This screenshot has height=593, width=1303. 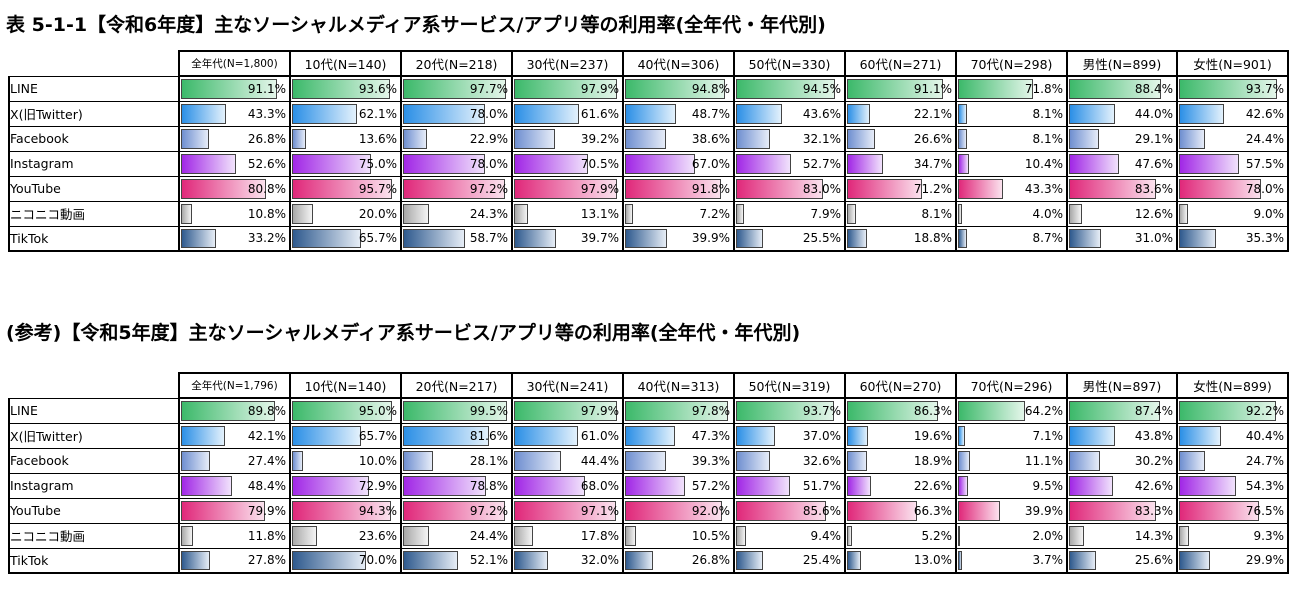 I want to click on data-cell: 27.4%, so click(x=234, y=460).